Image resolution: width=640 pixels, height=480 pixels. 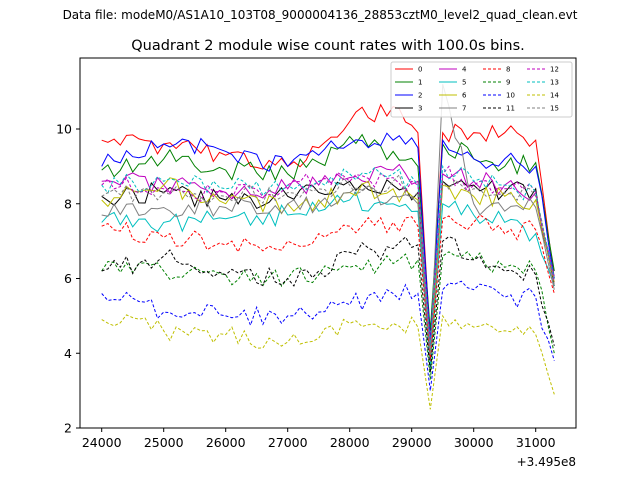 I want to click on legend-label-3: 3, so click(x=420, y=109).